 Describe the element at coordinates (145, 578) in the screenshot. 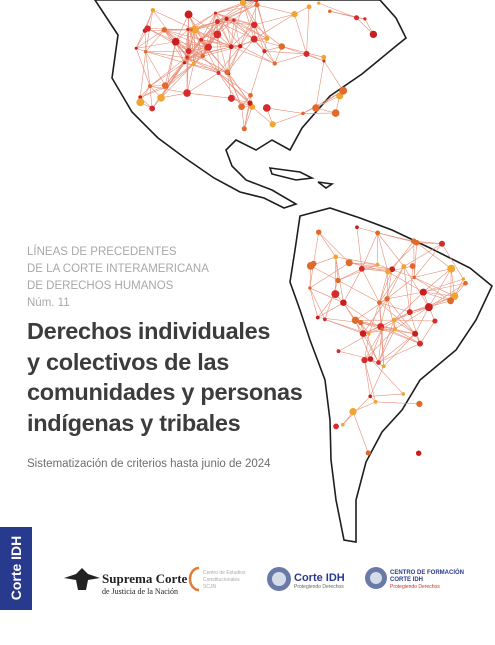

I see `logo-text: Suprema Corte` at that location.